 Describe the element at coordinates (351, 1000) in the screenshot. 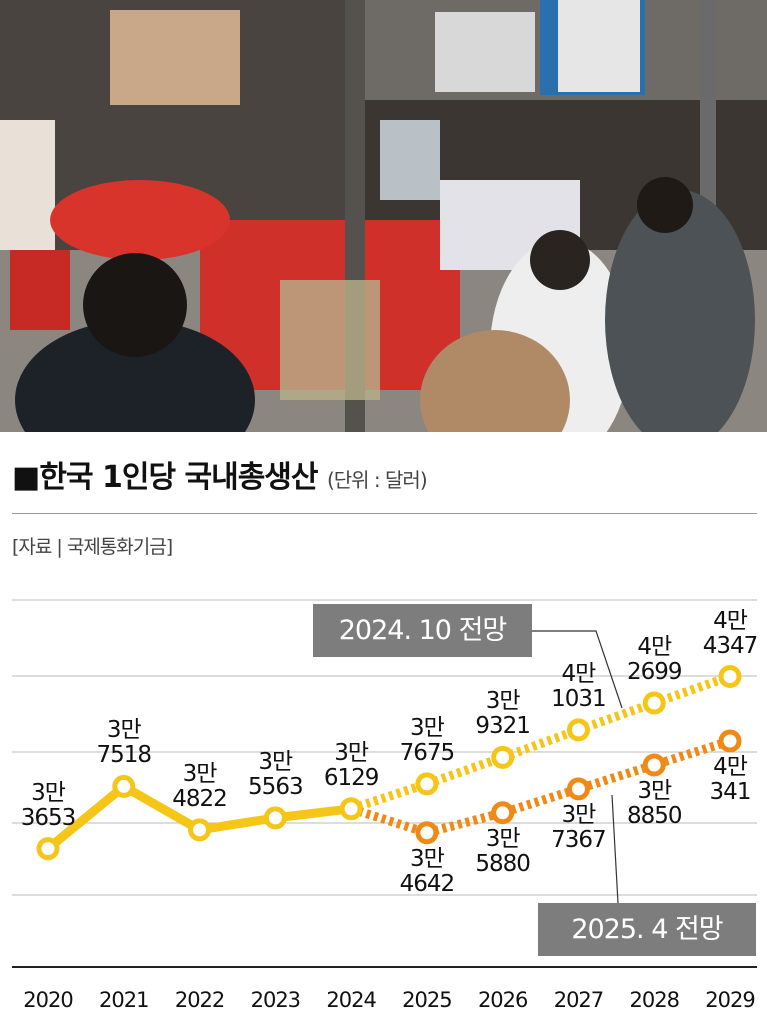

I see `x-tick-label: 2024` at that location.